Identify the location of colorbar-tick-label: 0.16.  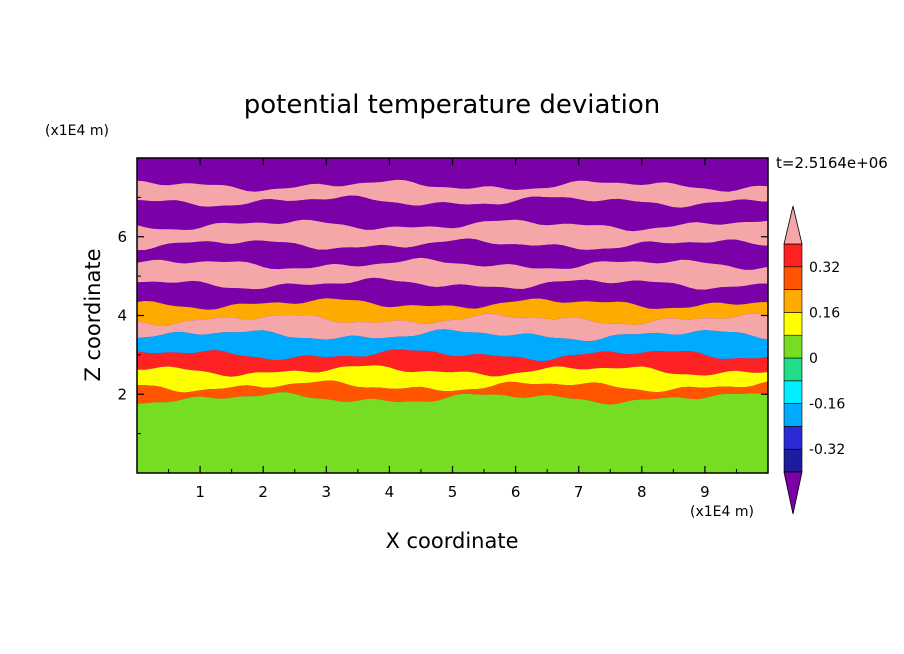
(824, 313).